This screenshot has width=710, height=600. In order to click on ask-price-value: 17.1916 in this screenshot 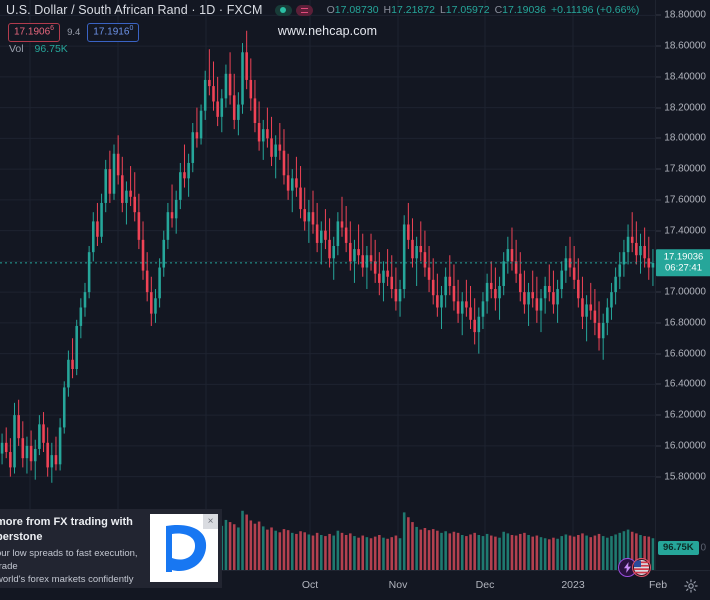, I will do `click(111, 32)`.